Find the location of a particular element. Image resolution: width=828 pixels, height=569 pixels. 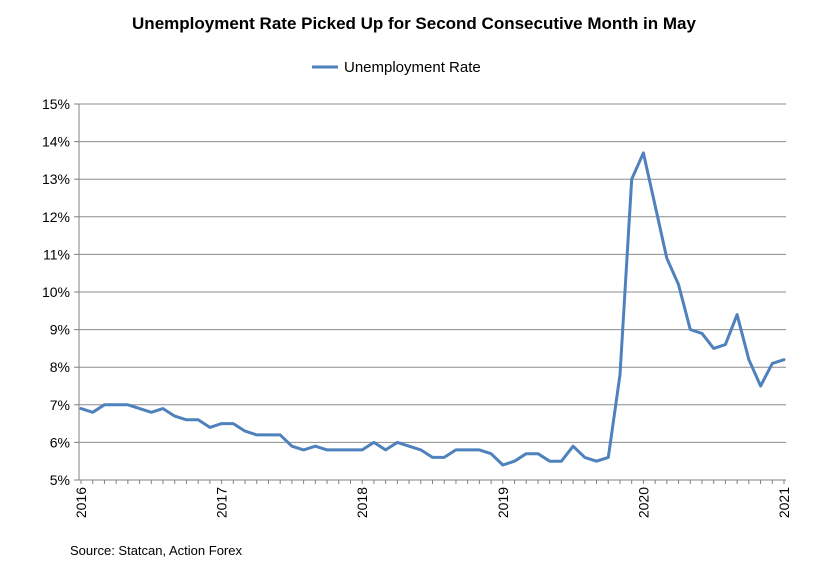

legend: Unemployment Rate is located at coordinates (396, 67).